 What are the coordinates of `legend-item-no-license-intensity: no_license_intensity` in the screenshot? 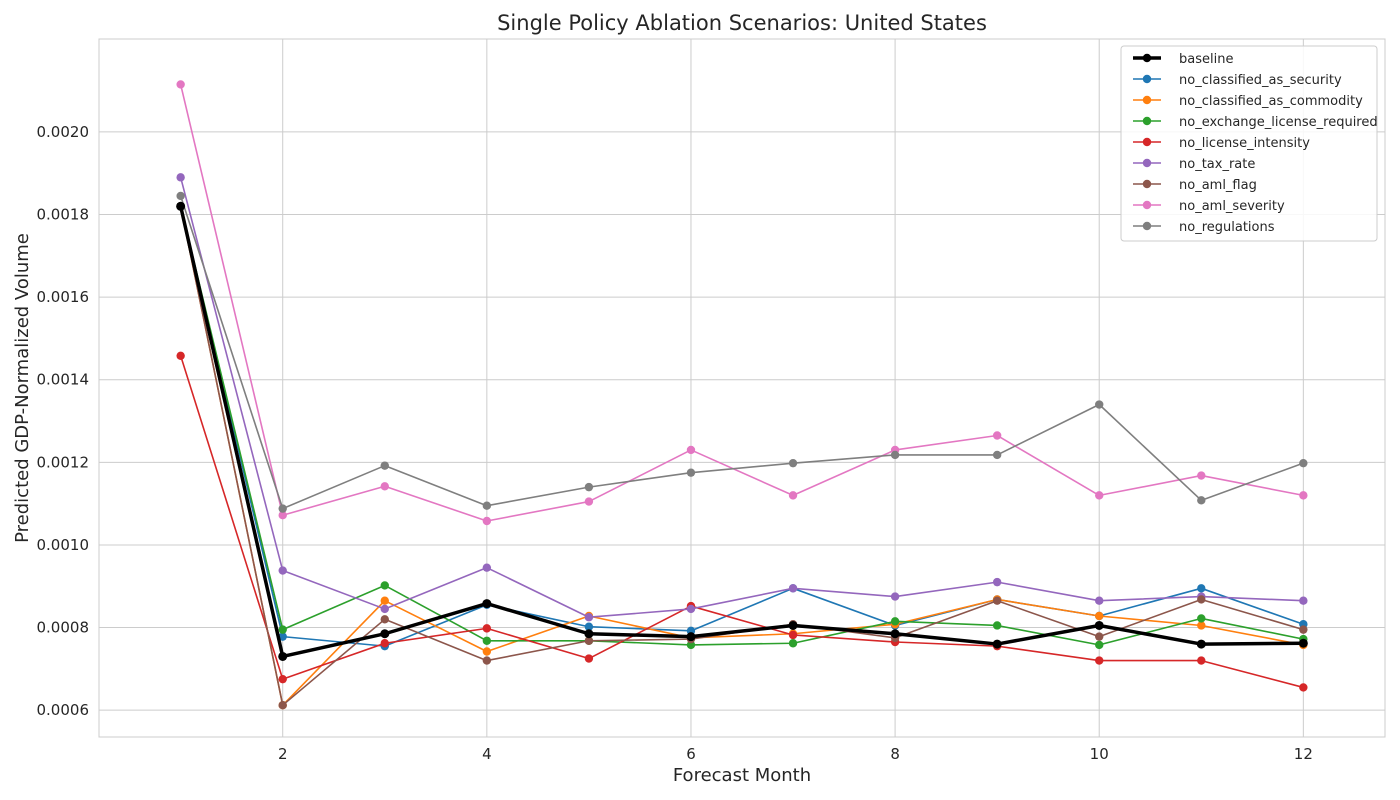 It's located at (1221, 143).